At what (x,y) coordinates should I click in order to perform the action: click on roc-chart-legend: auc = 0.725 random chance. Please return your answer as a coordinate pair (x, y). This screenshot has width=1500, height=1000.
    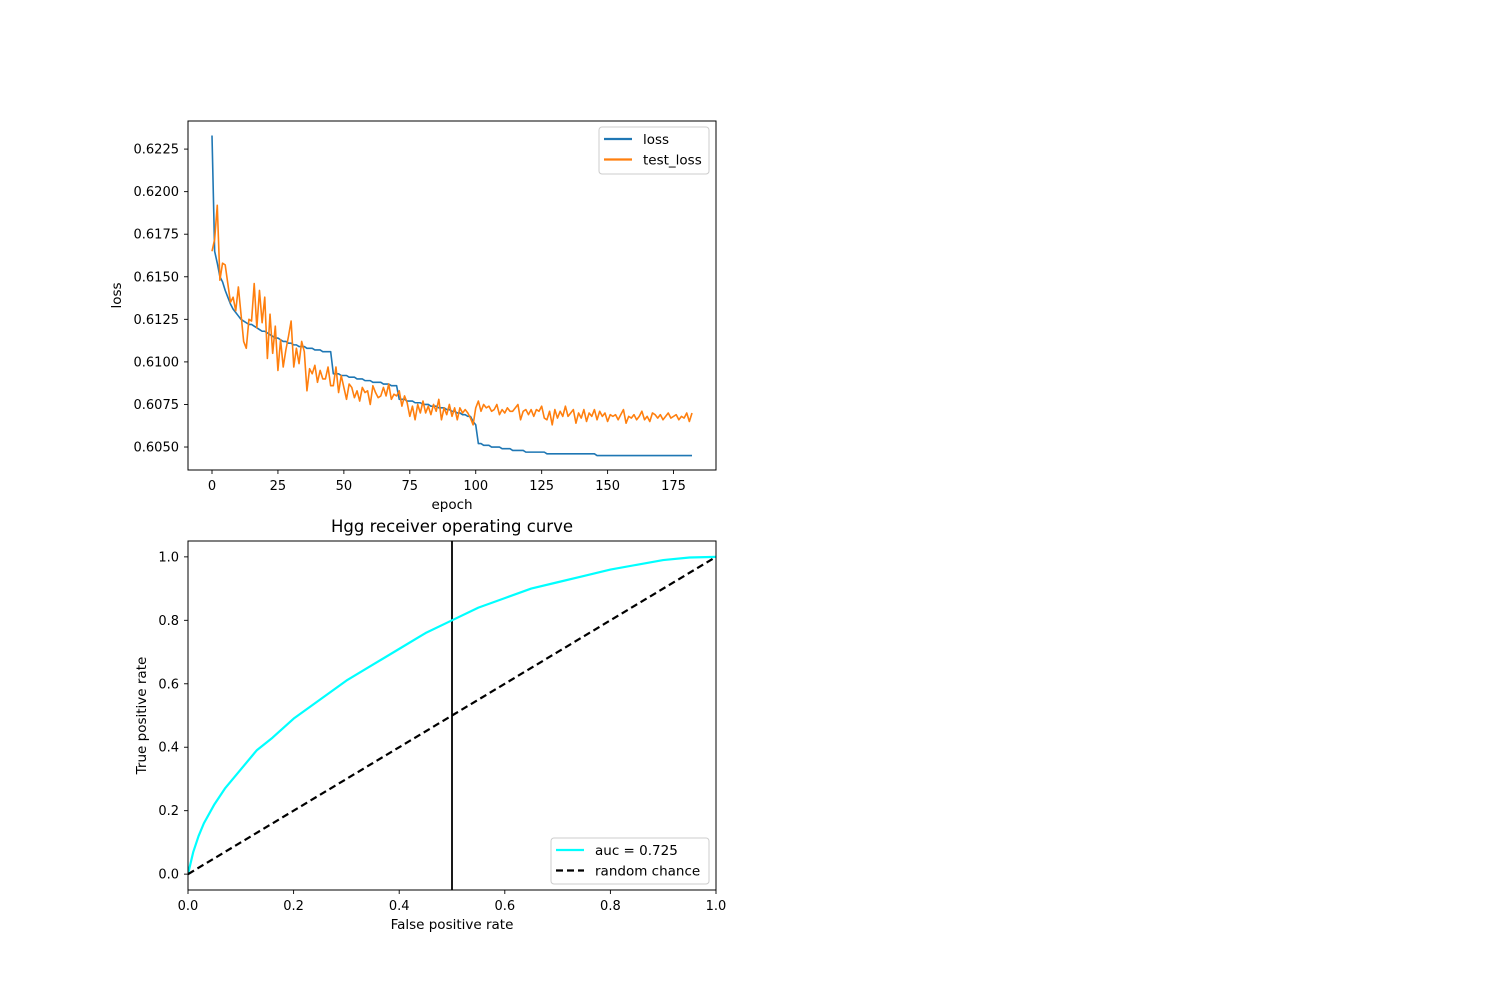
    Looking at the image, I should click on (630, 861).